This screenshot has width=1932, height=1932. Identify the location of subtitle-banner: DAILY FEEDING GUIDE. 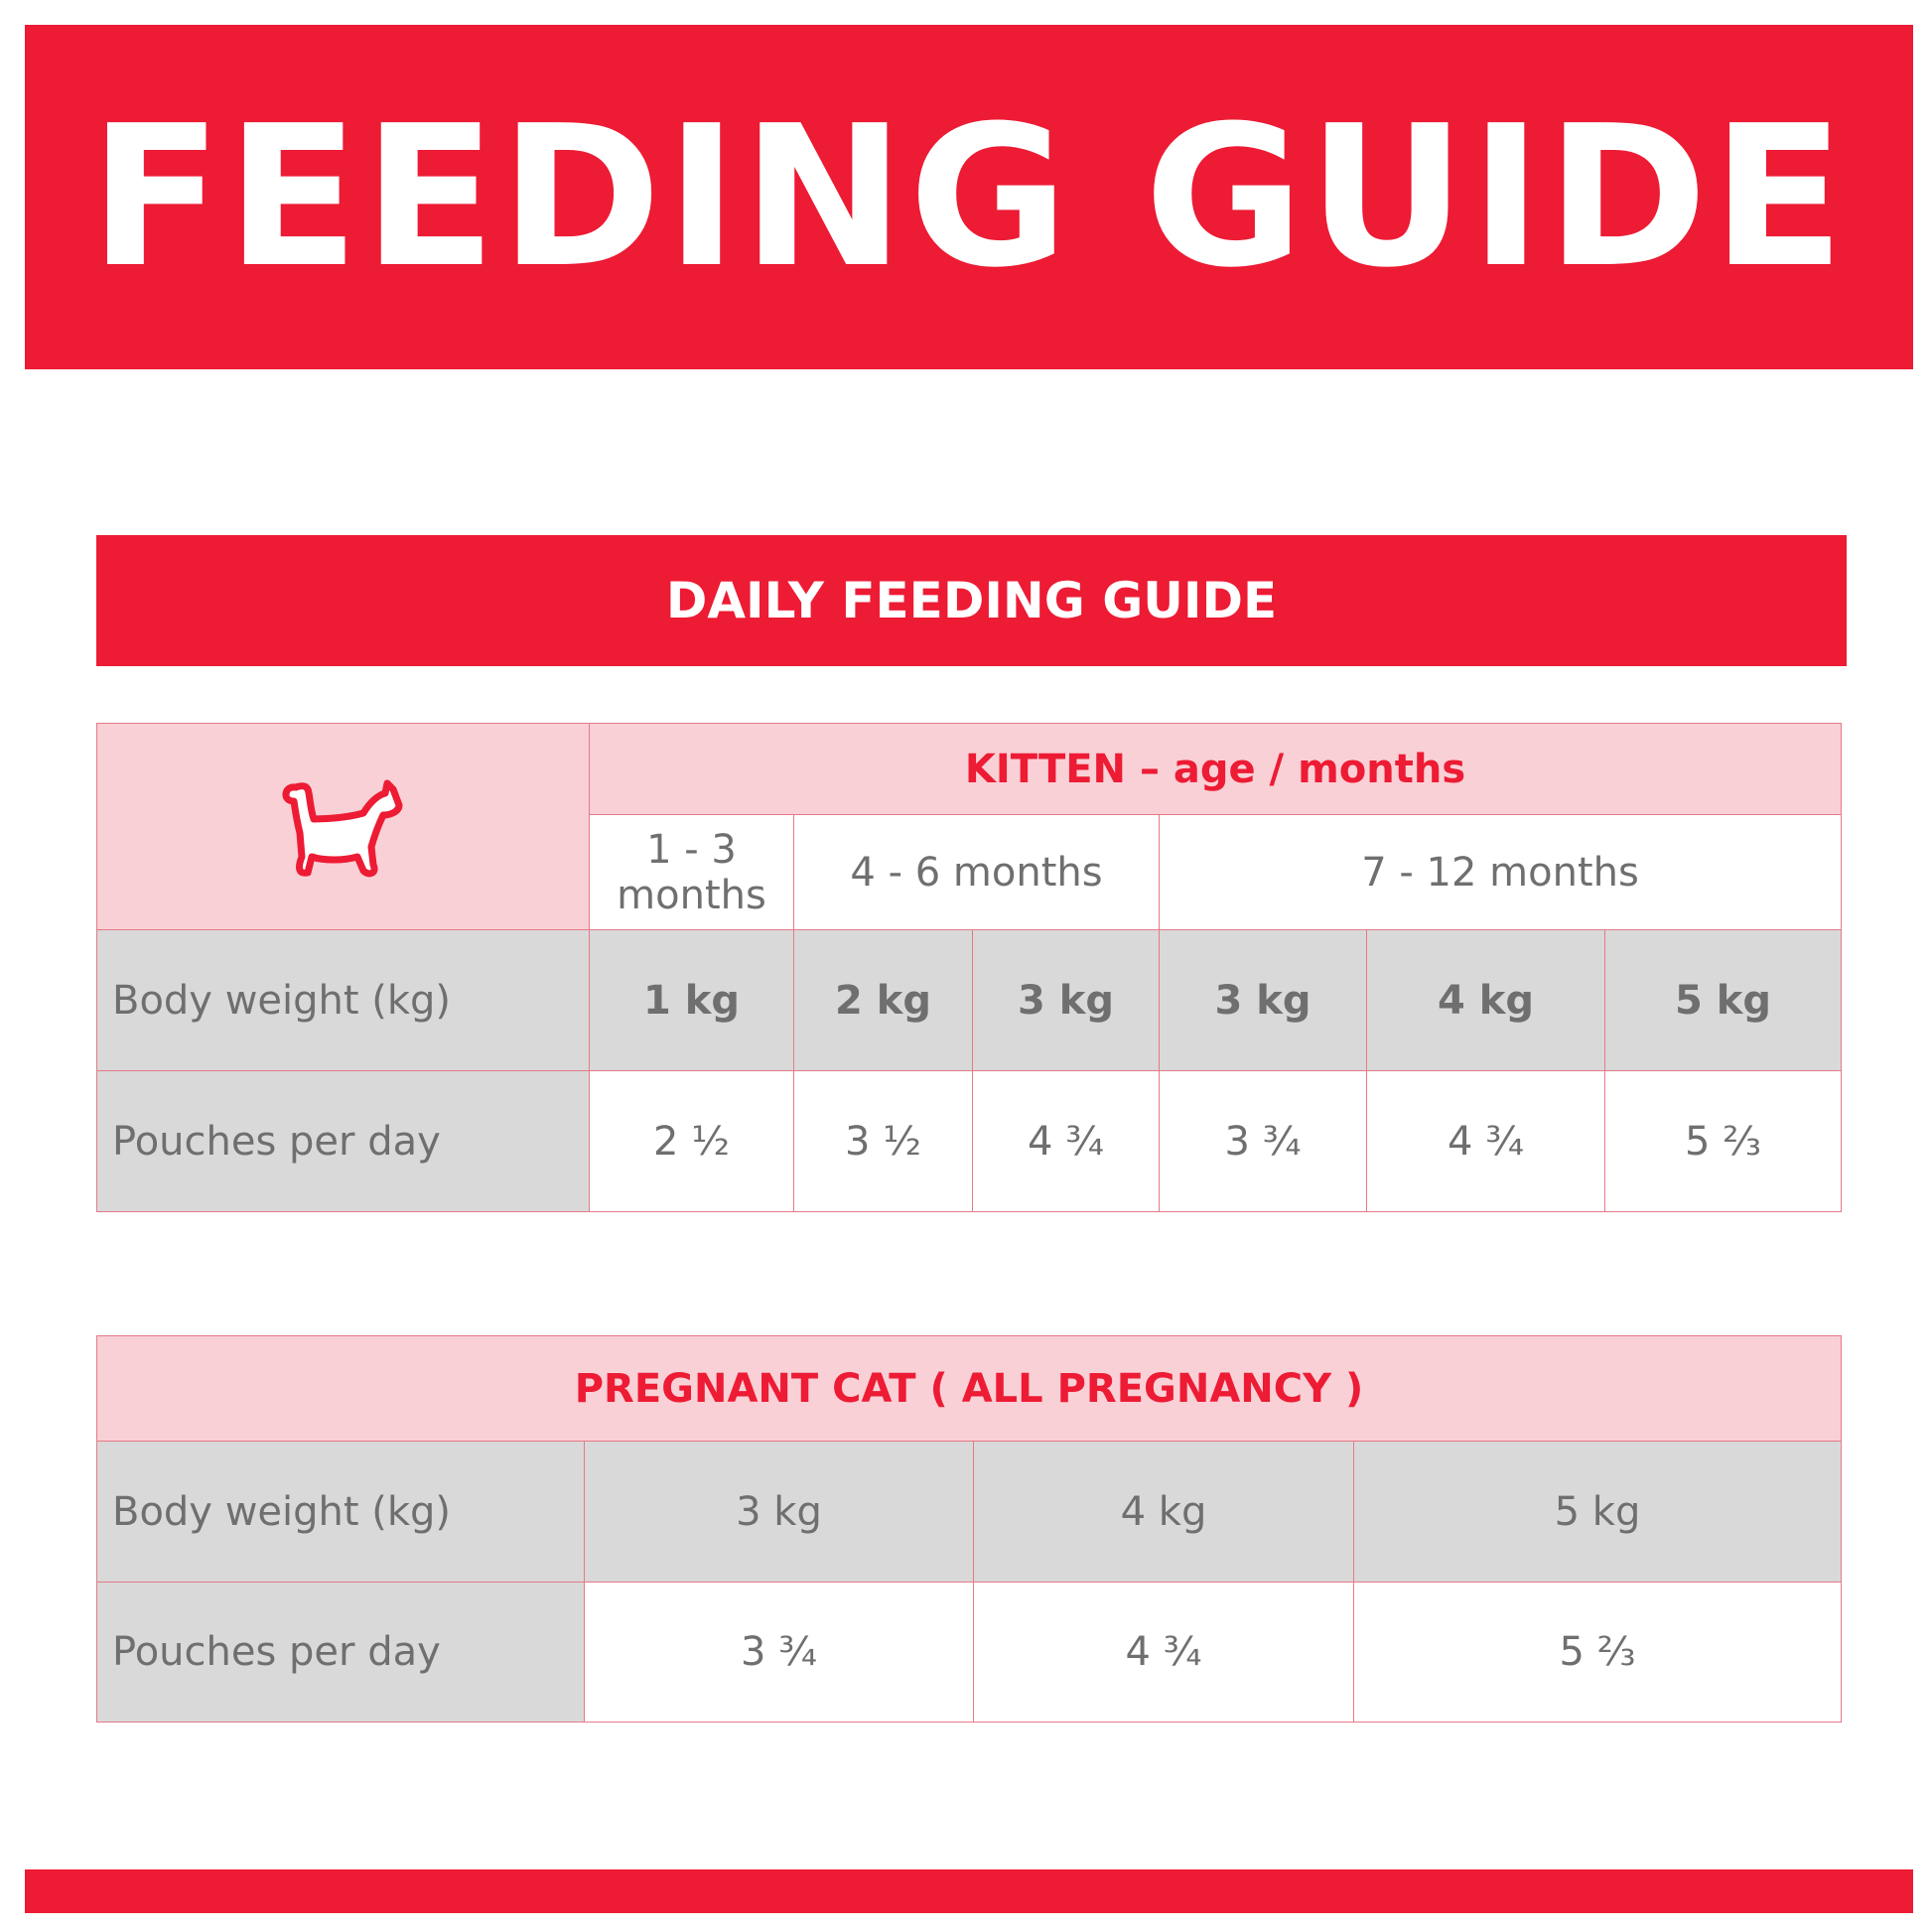
(971, 601).